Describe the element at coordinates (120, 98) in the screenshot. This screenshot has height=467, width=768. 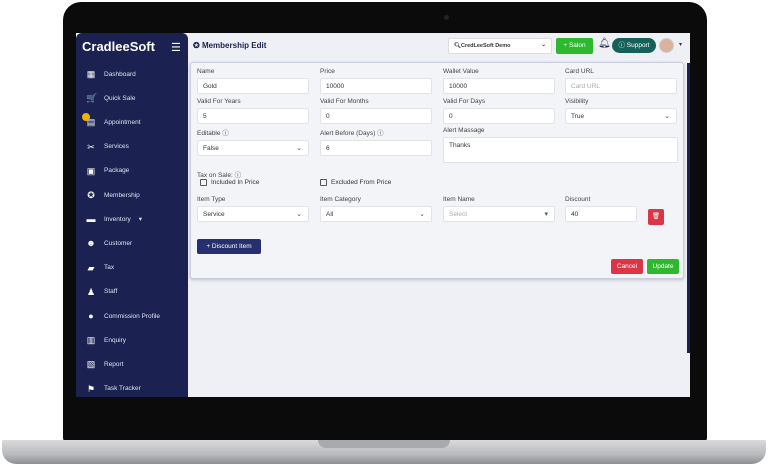
I see `sidebar-item-label: Quick Sale` at that location.